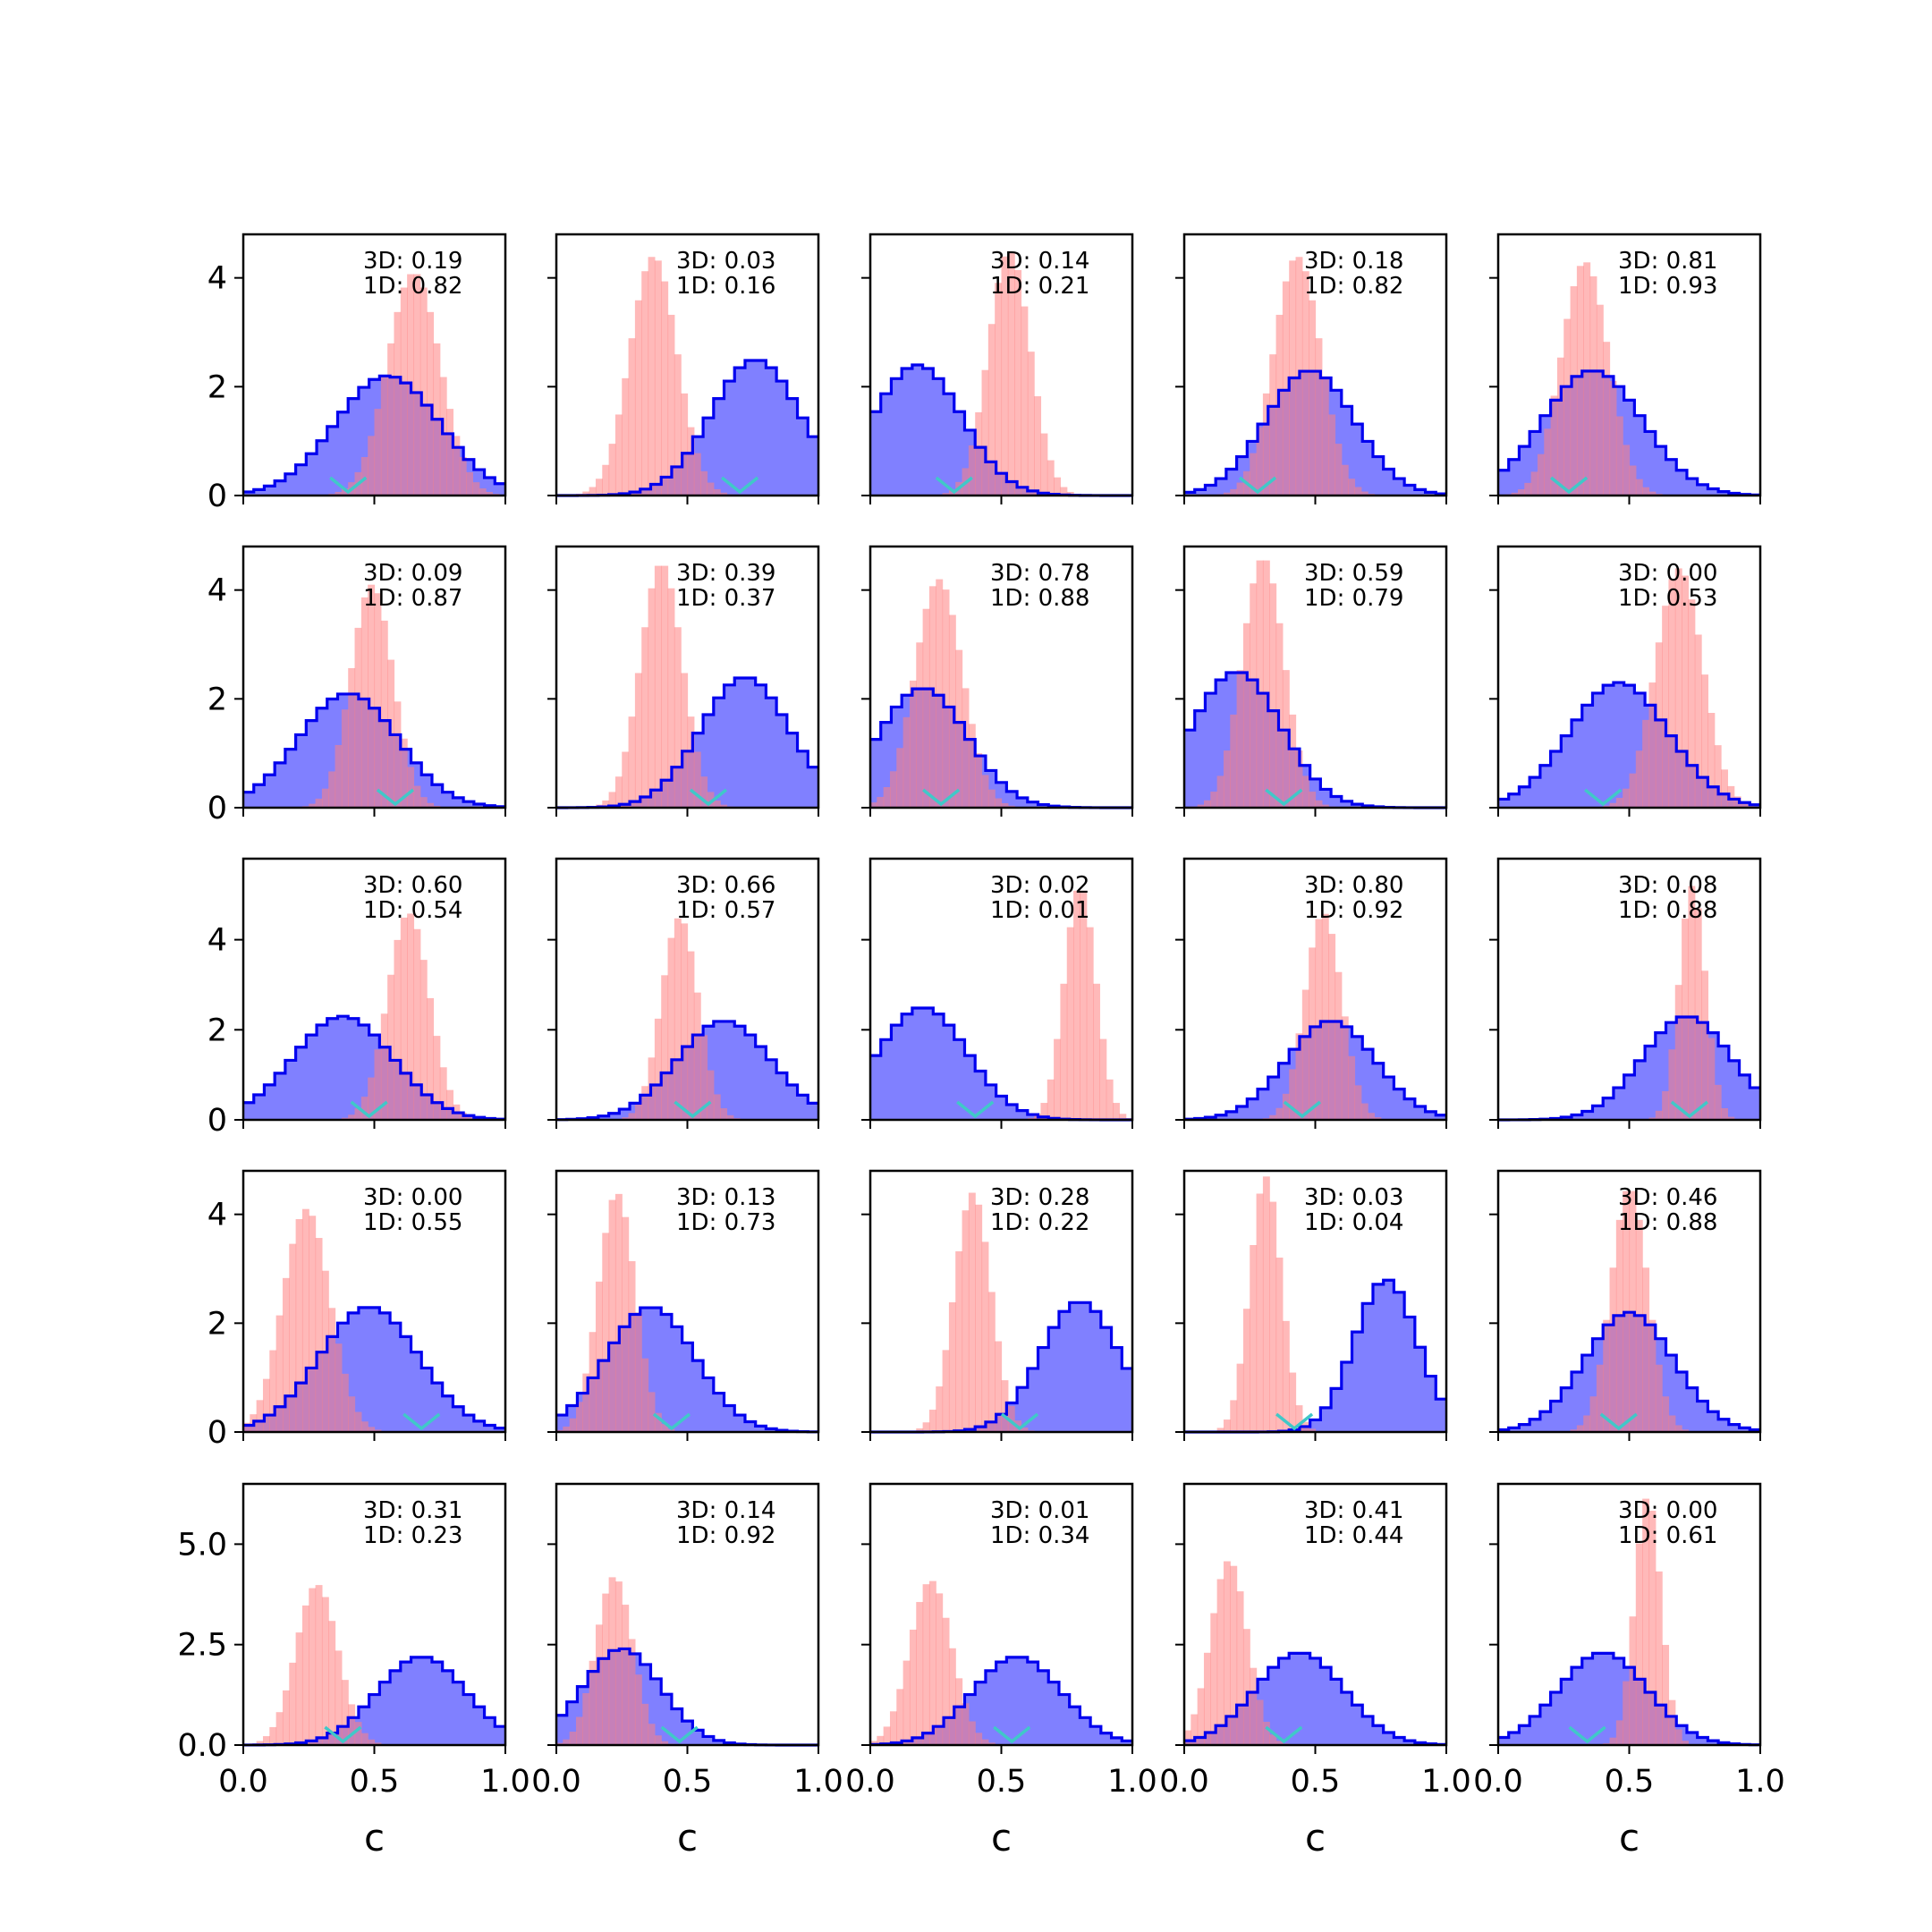  I want to click on label-1d: 1D: 0.34, so click(1039, 1535).